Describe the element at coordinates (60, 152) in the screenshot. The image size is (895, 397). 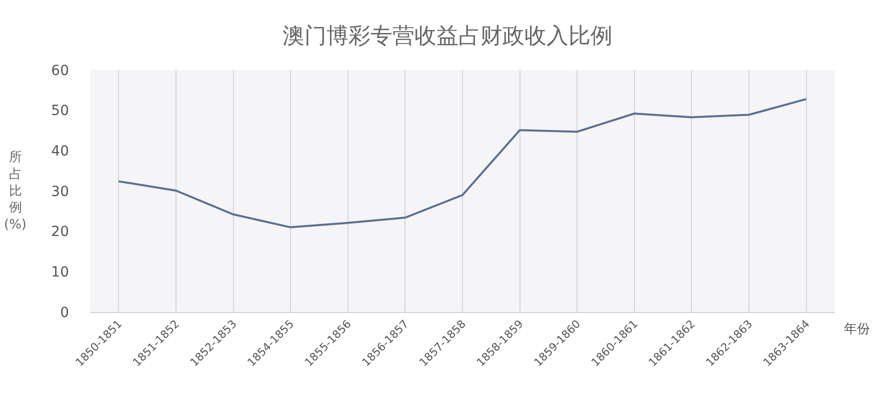
I see `y-tick-label: 40` at that location.